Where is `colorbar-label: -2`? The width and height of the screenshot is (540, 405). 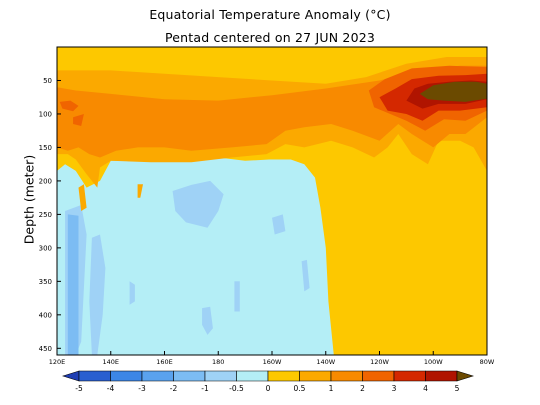 colorbar-label: -2 is located at coordinates (174, 388).